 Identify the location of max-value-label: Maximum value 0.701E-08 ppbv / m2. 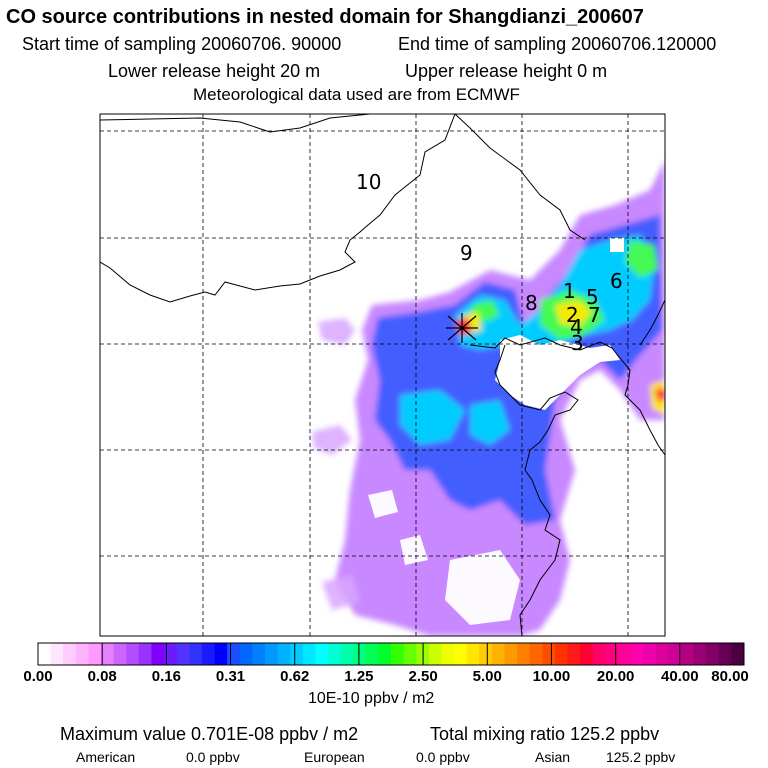
(209, 734).